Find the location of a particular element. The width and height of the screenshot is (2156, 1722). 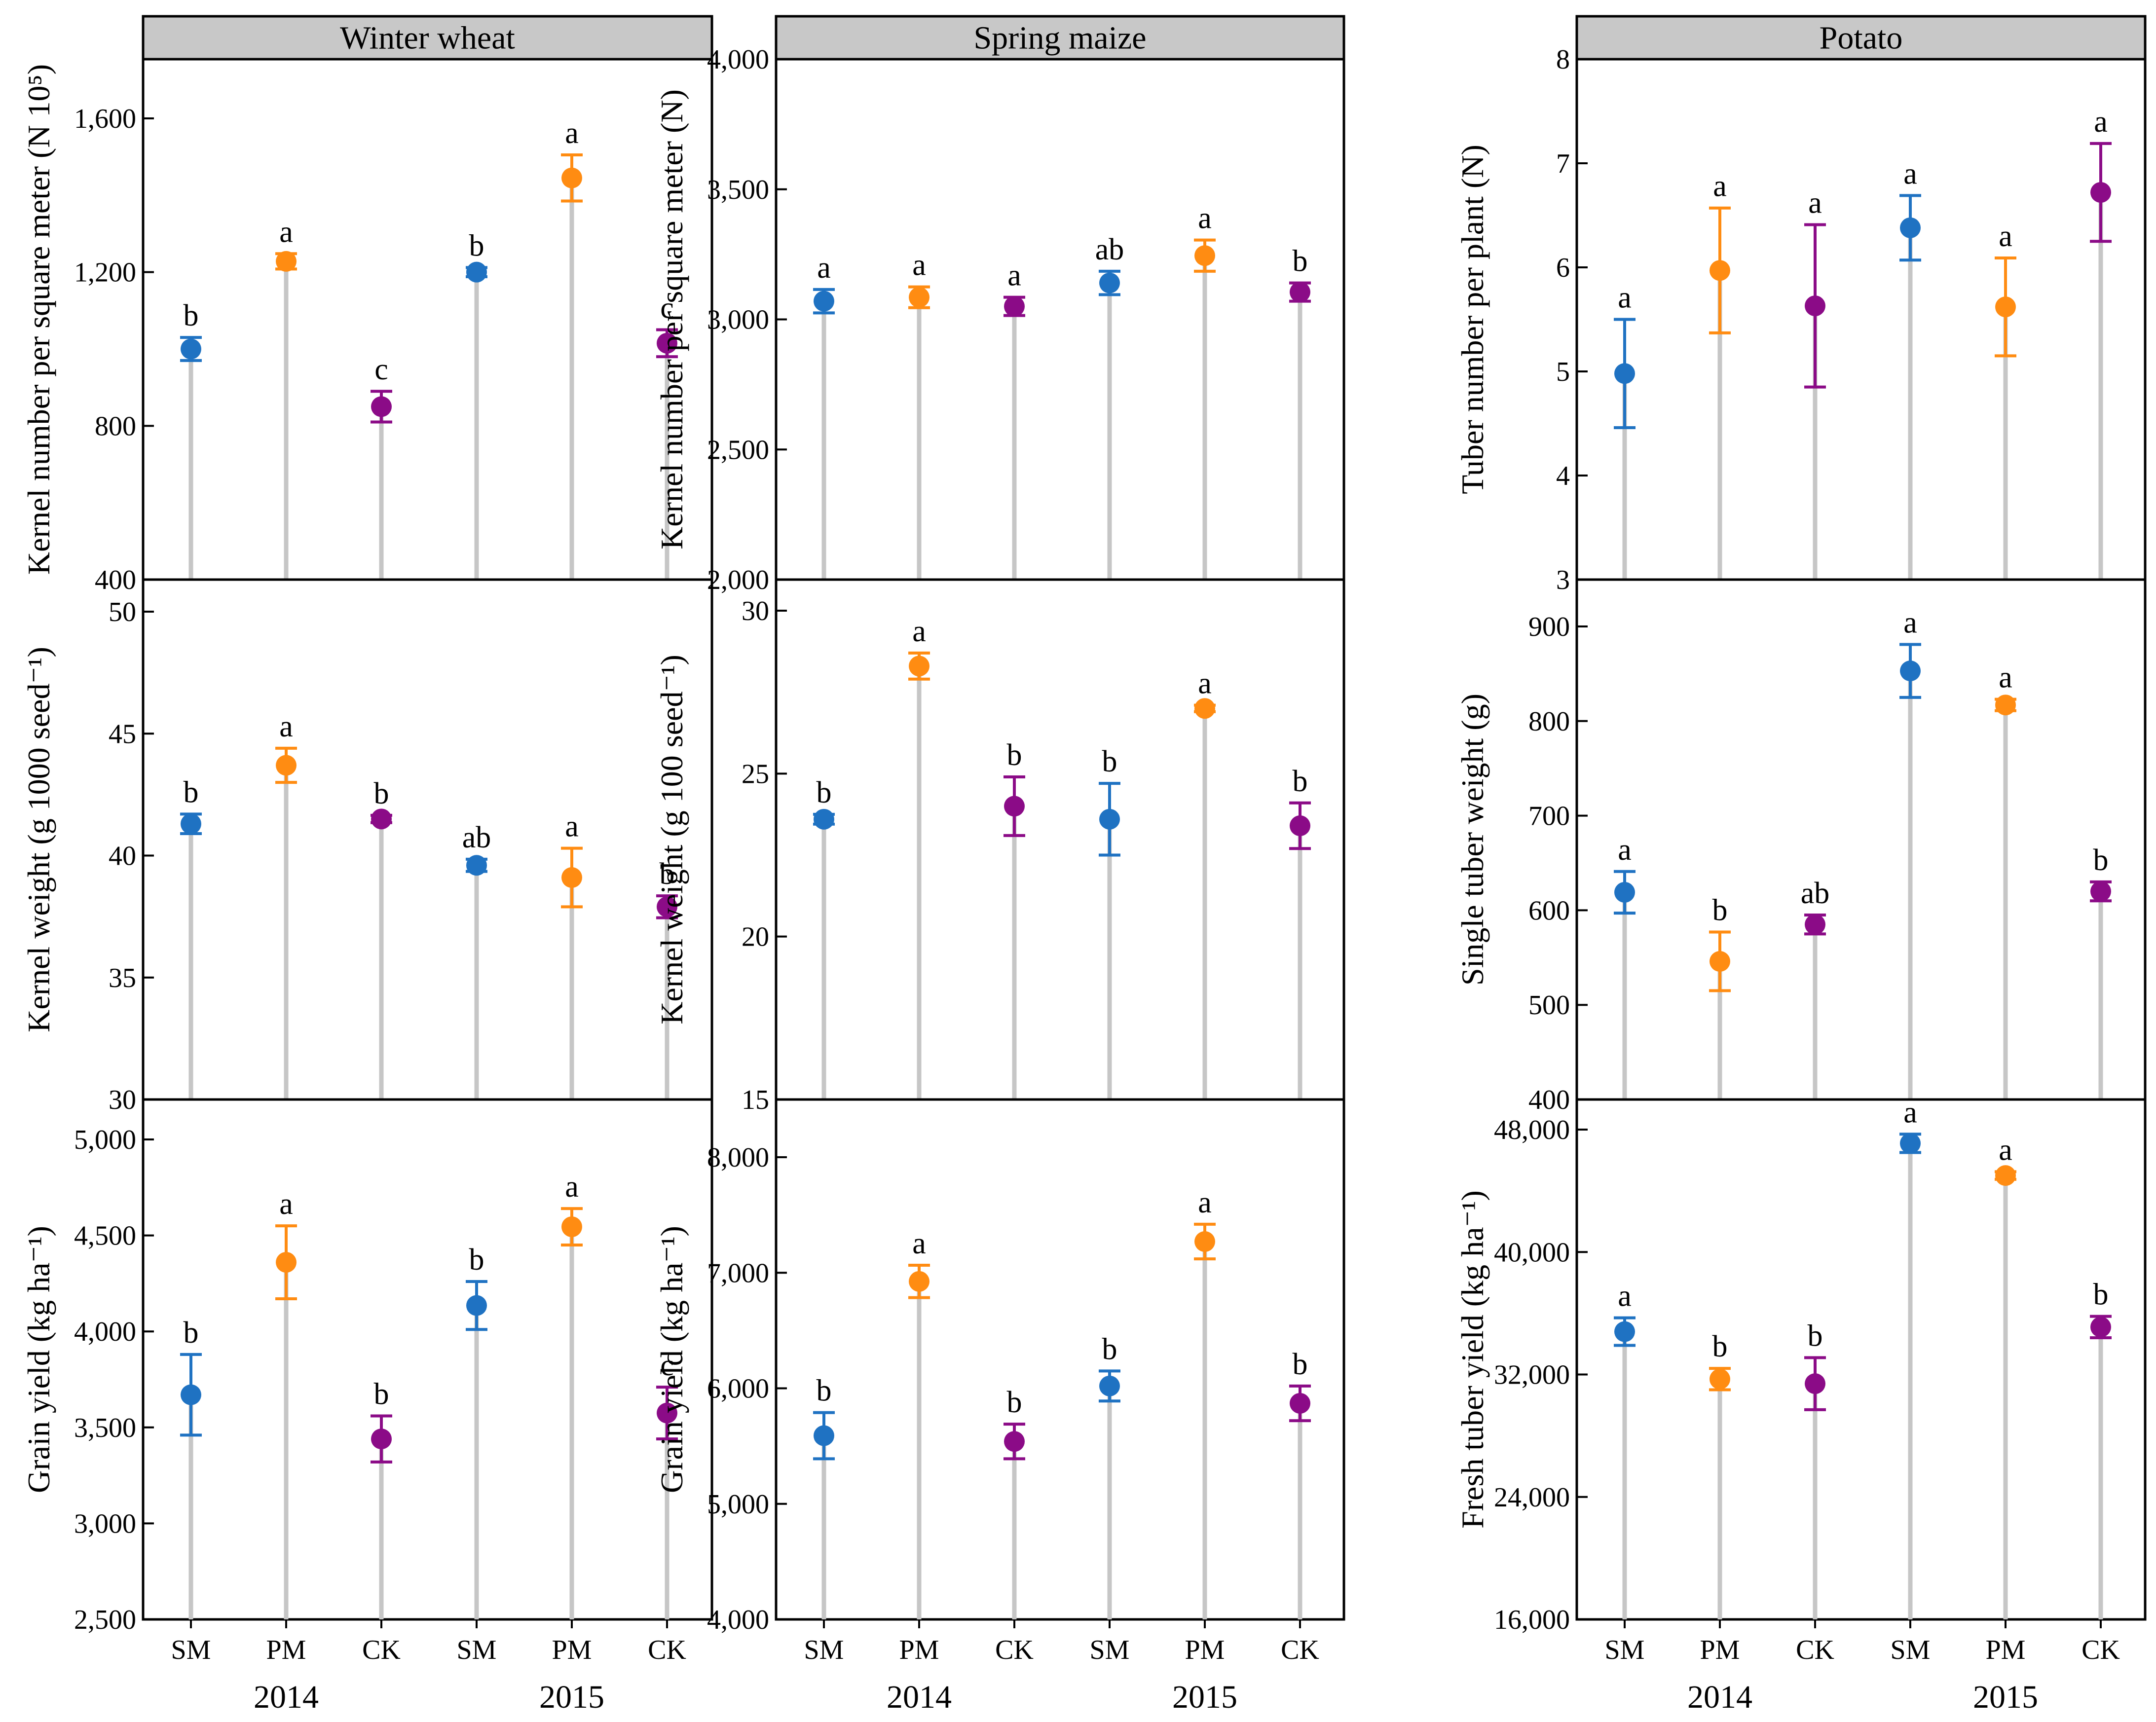

significance-letter: c is located at coordinates (381, 369).